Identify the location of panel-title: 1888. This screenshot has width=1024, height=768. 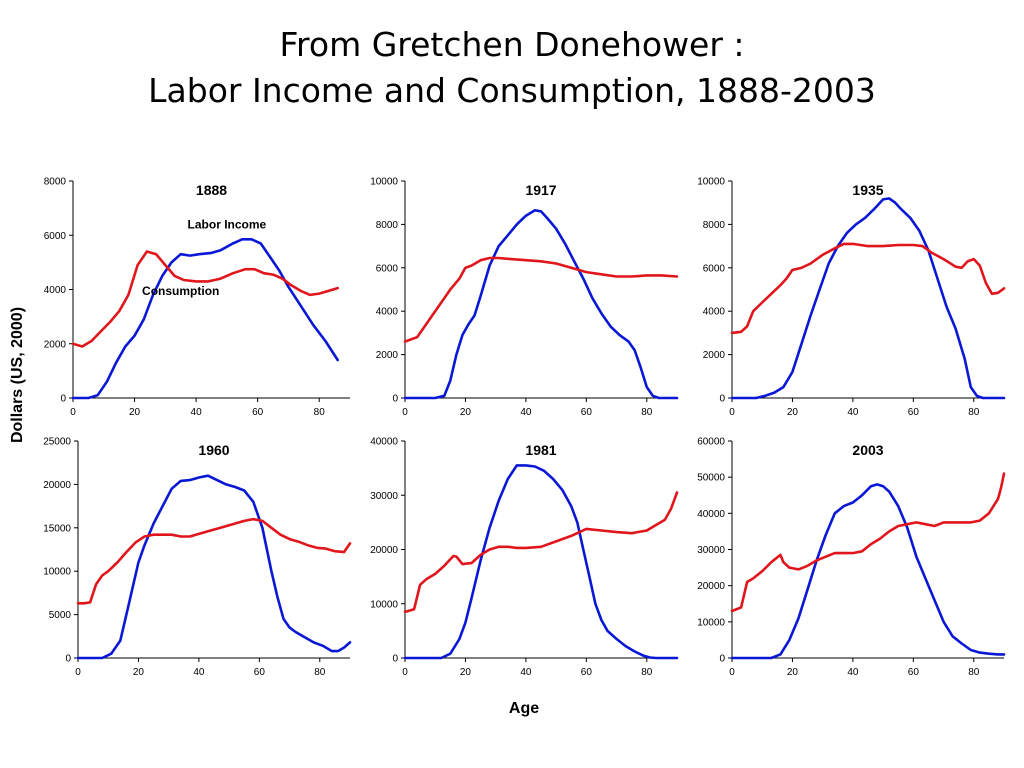
(211, 190).